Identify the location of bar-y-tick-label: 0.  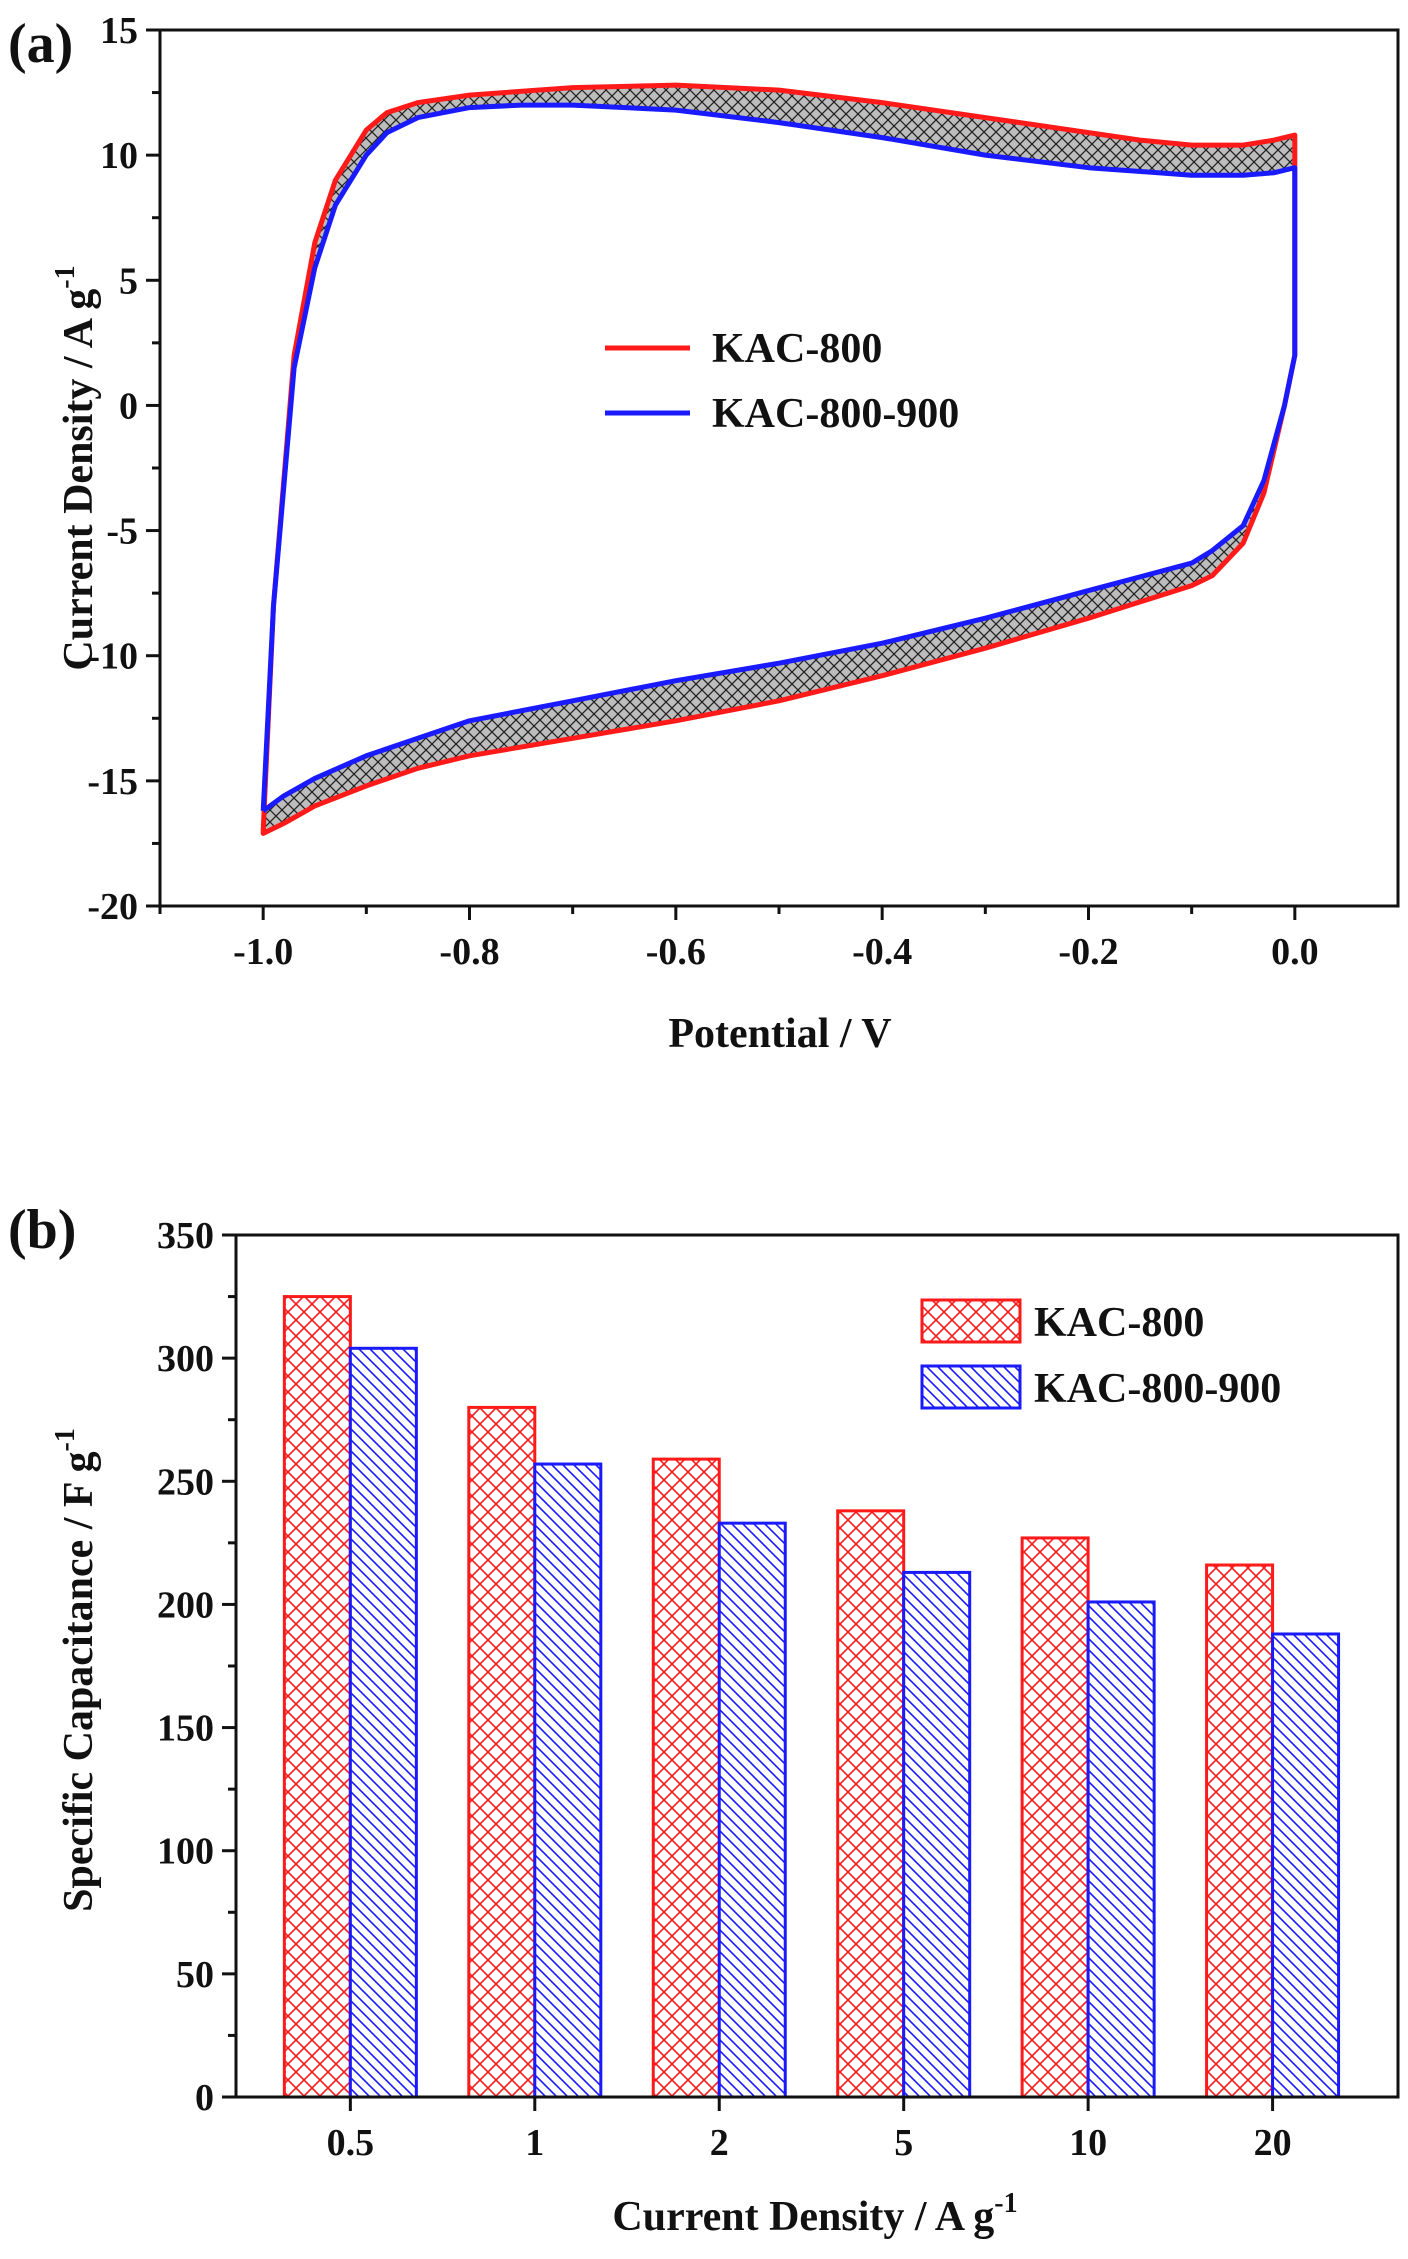
(204, 2098).